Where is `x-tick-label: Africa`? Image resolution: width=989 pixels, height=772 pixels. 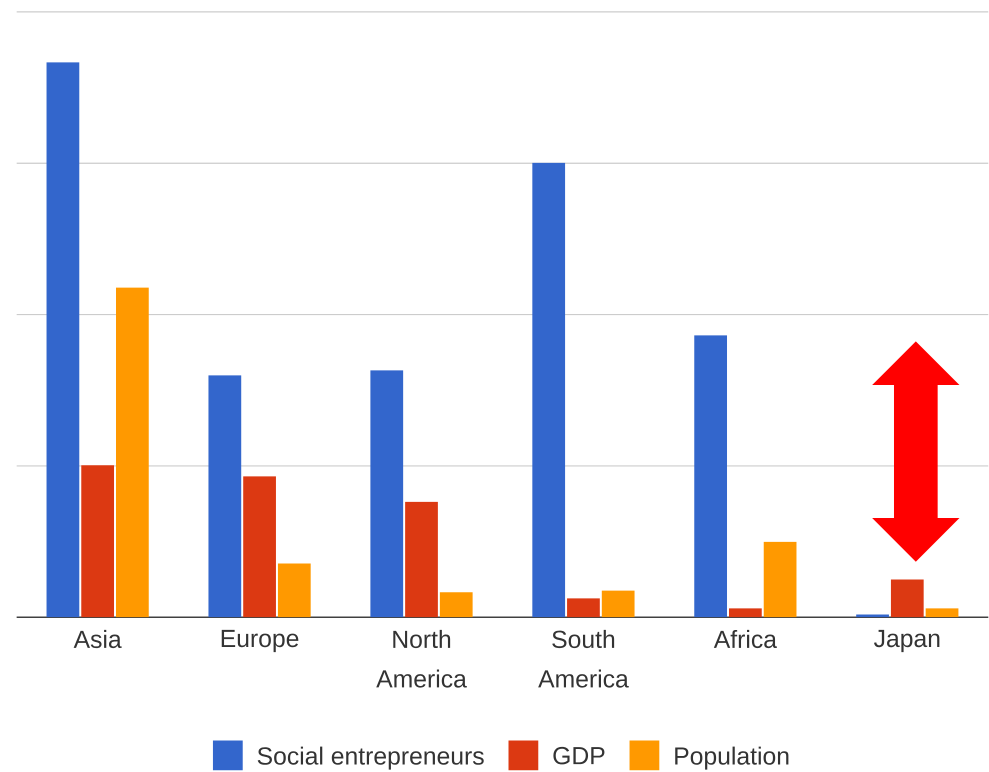
x-tick-label: Africa is located at coordinates (745, 639).